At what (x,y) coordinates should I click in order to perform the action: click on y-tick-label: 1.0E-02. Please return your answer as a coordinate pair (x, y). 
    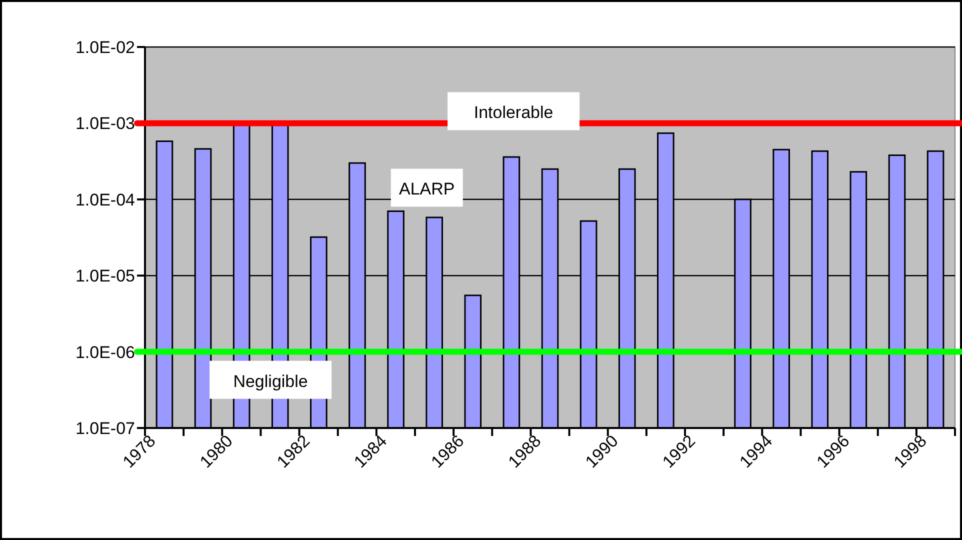
    Looking at the image, I should click on (105, 47).